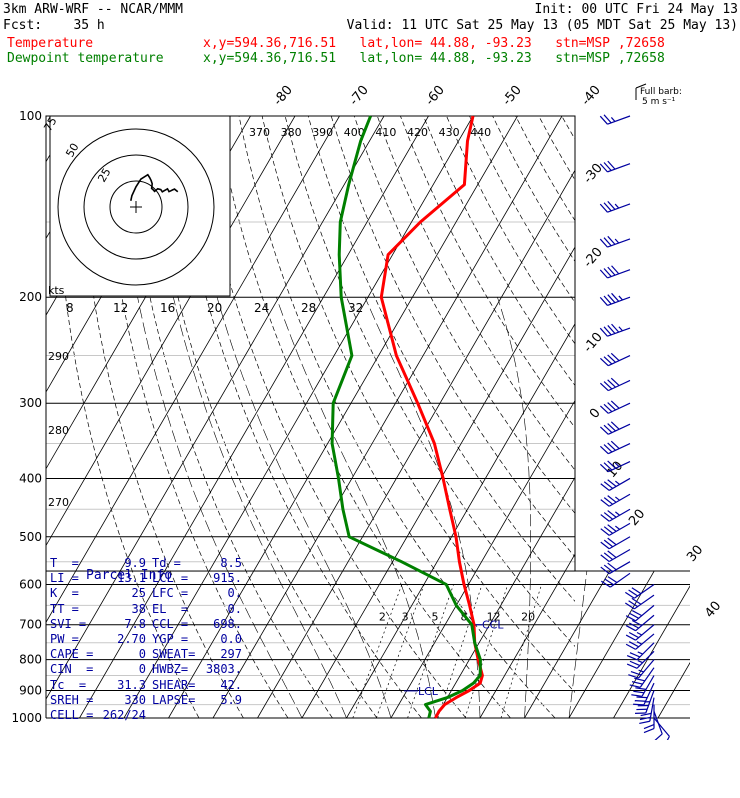 This screenshot has height=798, width=740. Describe the element at coordinates (308, 308) in the screenshot. I see `hodo-scale-label: 28` at that location.